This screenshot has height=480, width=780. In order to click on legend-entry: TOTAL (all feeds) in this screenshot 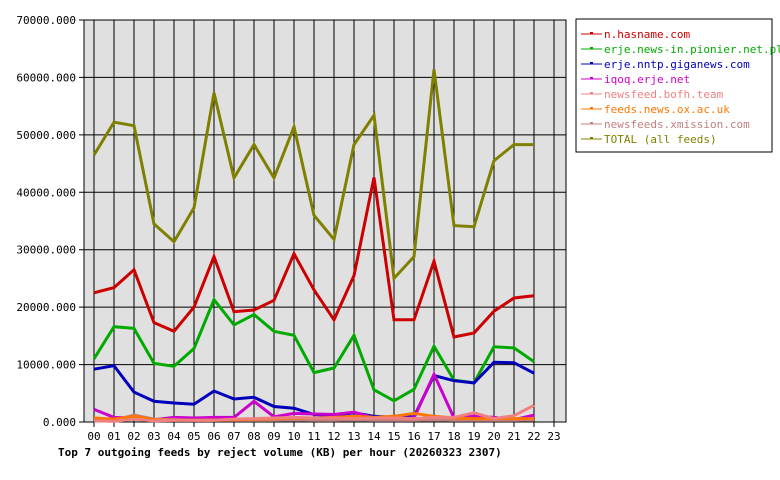, I will do `click(660, 139)`.